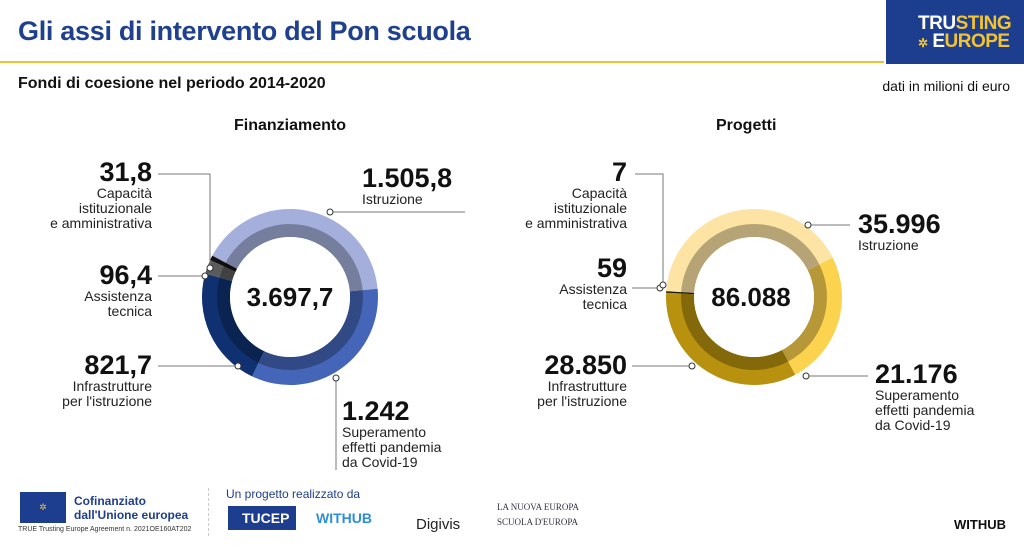 The width and height of the screenshot is (1024, 548). Describe the element at coordinates (946, 86) in the screenshot. I see `unit-note: dati in milioni di euro` at that location.